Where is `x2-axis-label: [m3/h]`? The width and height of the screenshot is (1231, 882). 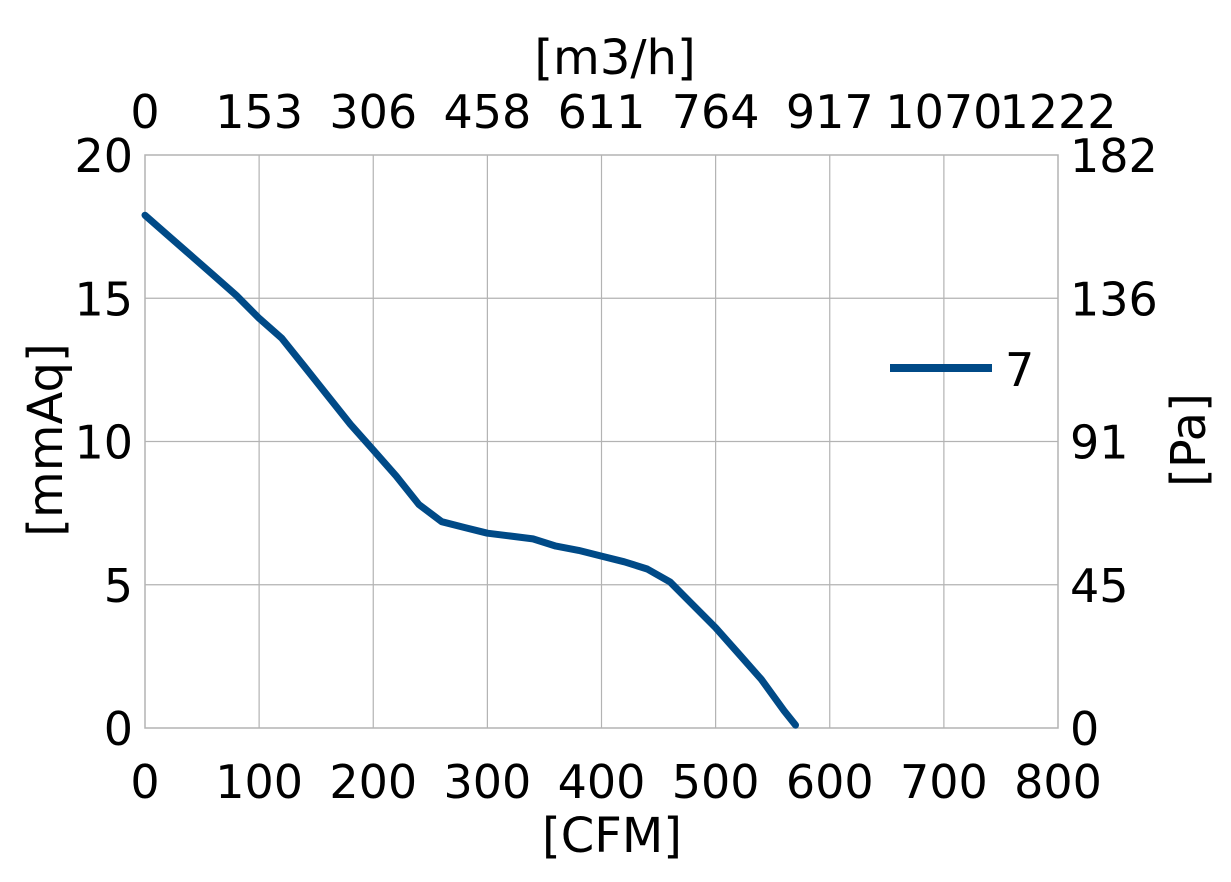 x2-axis-label: [m3/h] is located at coordinates (614, 58).